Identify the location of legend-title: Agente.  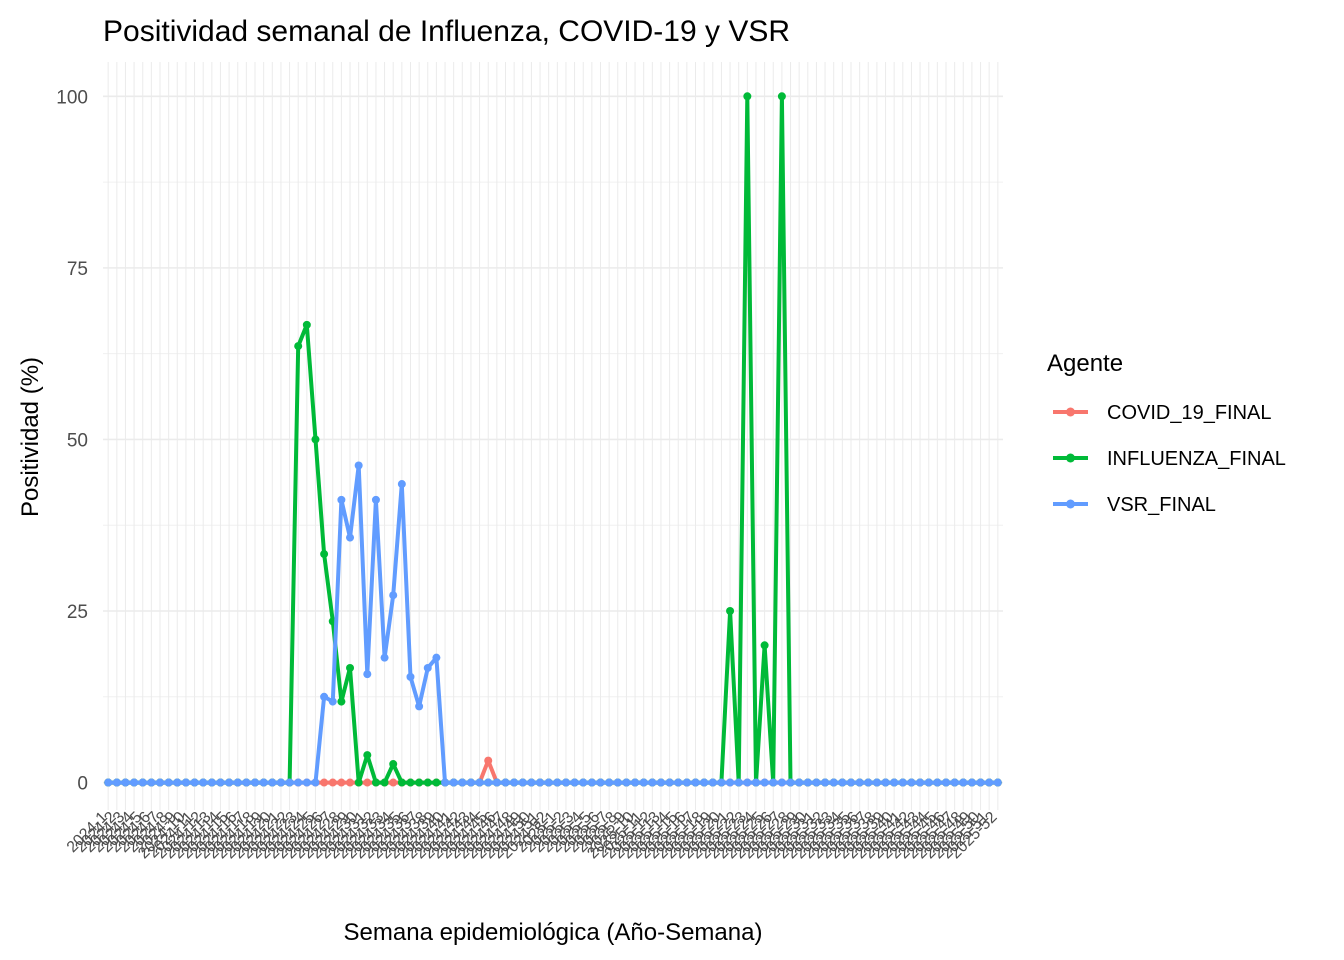
(1085, 363).